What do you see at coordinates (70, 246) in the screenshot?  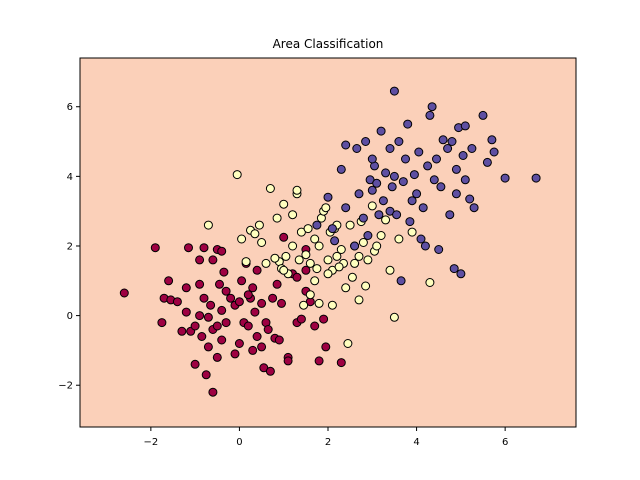 I see `y-tick-label: 2` at bounding box center [70, 246].